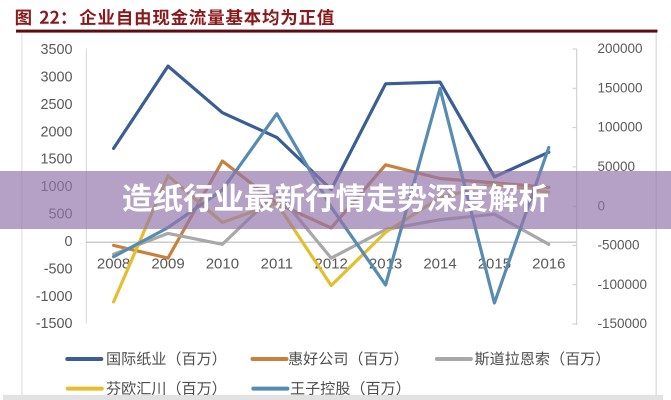  What do you see at coordinates (277, 264) in the screenshot?
I see `svg-text: 2011` at bounding box center [277, 264].